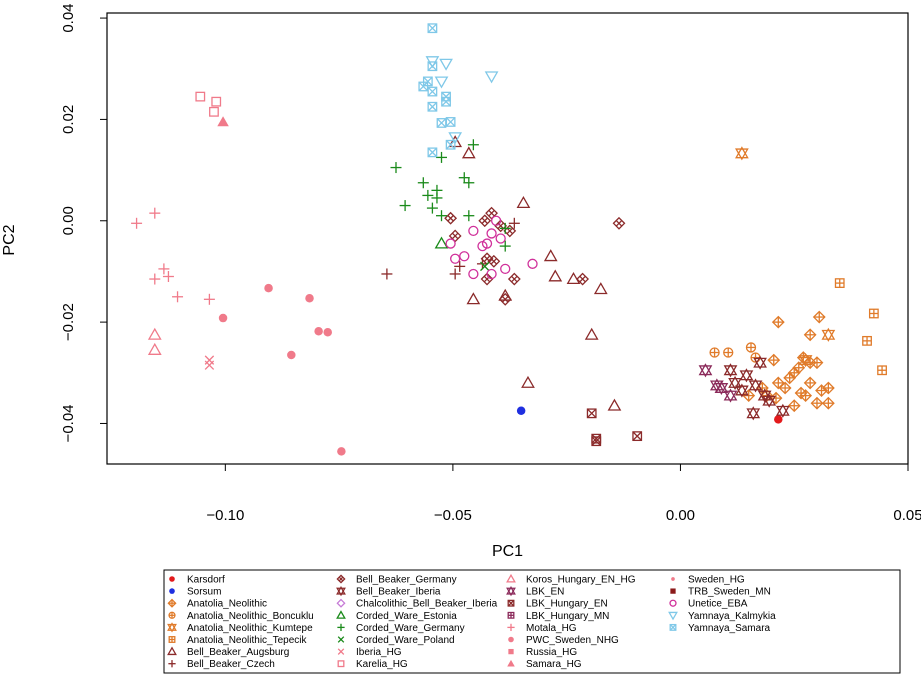 Image resolution: width=921 pixels, height=679 pixels. I want to click on x-tick-label: −0.05, so click(453, 515).